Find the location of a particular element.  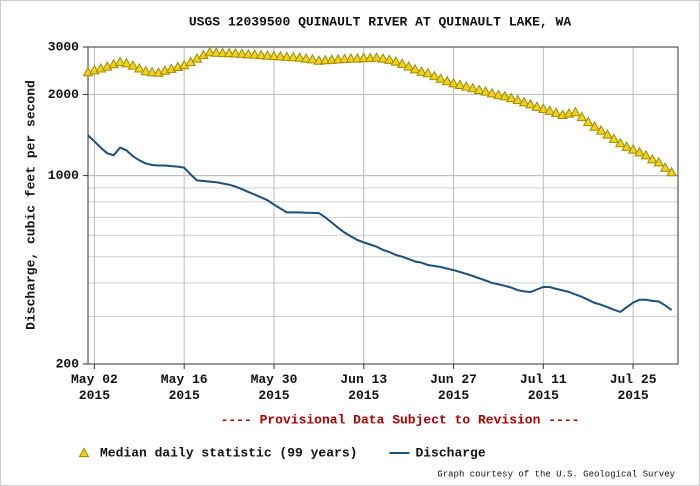

x-tick-label: Jun 13 2015 is located at coordinates (364, 387).